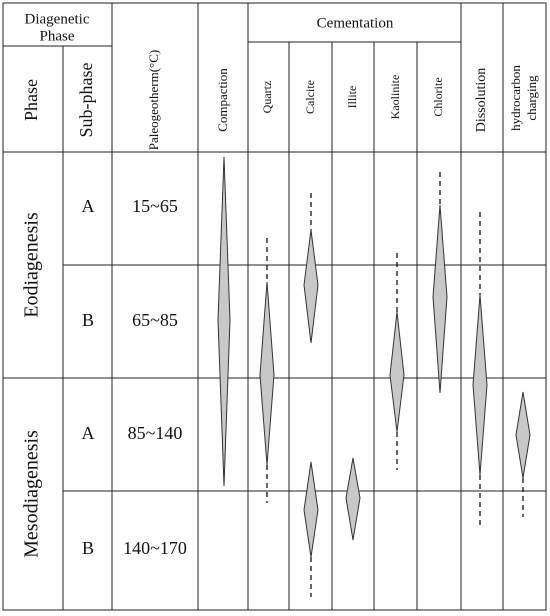  Describe the element at coordinates (481, 100) in the screenshot. I see `header-label: Dissolution` at that location.